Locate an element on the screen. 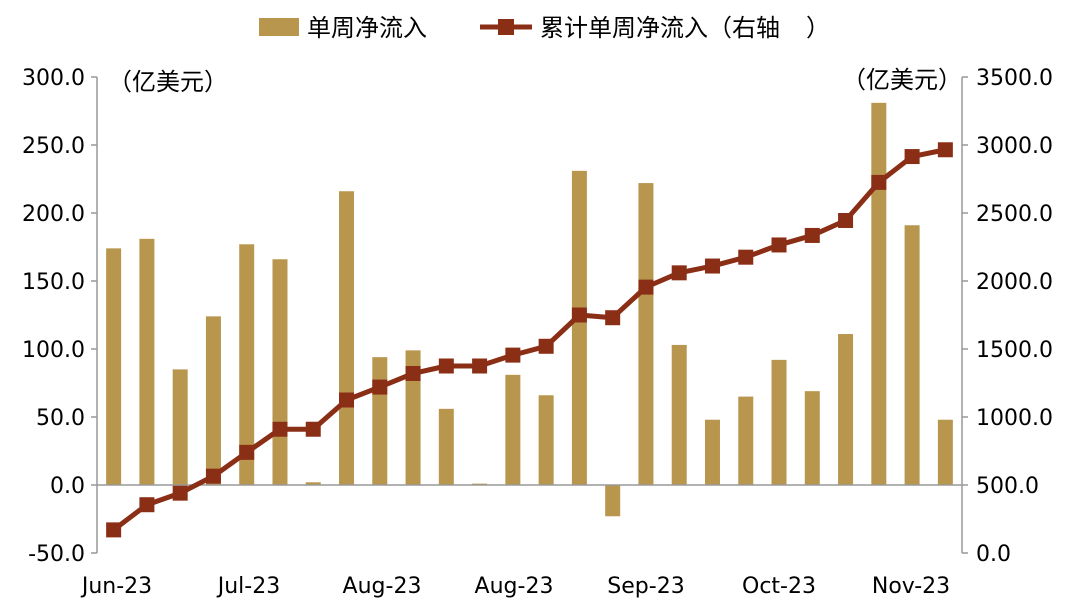 The width and height of the screenshot is (1080, 613). x-tick-label: Jun-23 is located at coordinates (116, 586).